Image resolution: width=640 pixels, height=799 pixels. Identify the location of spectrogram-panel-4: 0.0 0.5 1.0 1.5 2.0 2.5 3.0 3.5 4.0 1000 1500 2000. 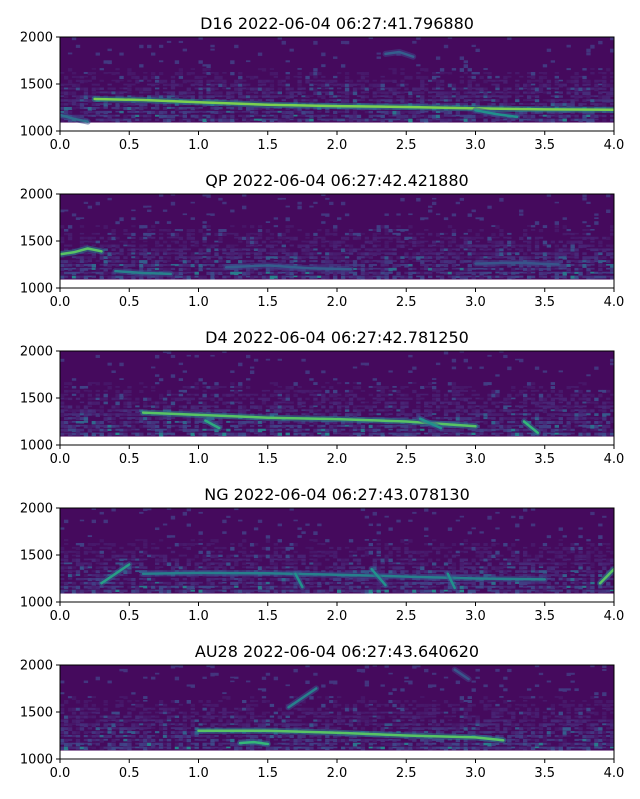
(322, 720).